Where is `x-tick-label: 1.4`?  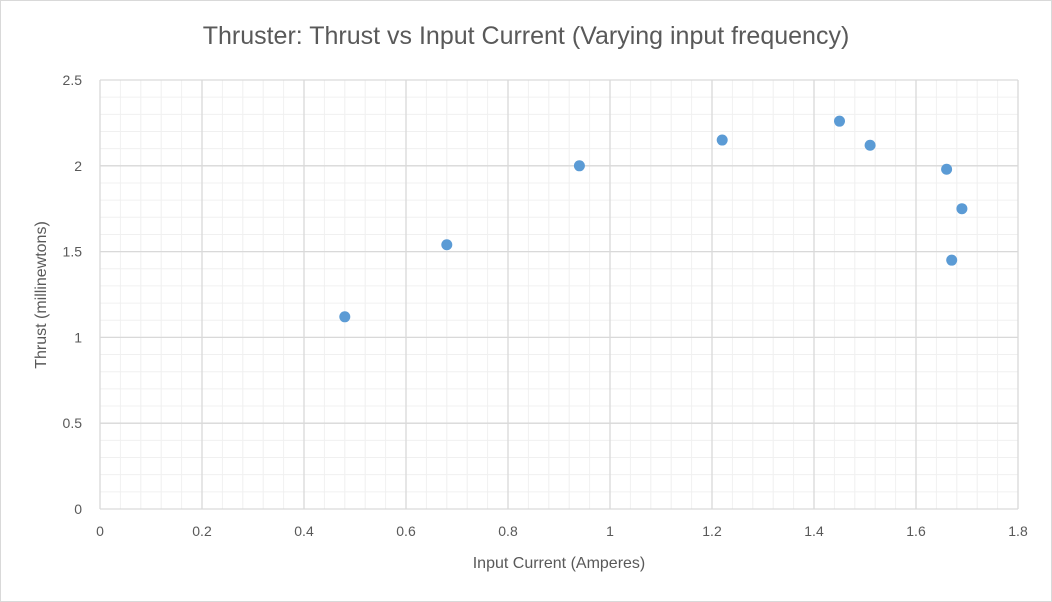
x-tick-label: 1.4 is located at coordinates (814, 531).